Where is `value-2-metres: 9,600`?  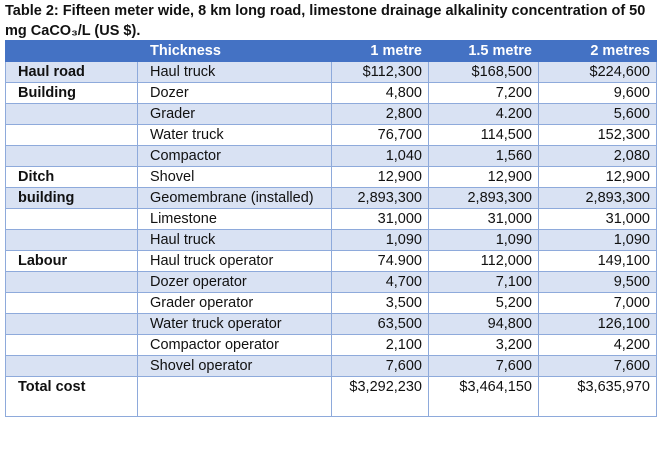 value-2-metres: 9,600 is located at coordinates (597, 93).